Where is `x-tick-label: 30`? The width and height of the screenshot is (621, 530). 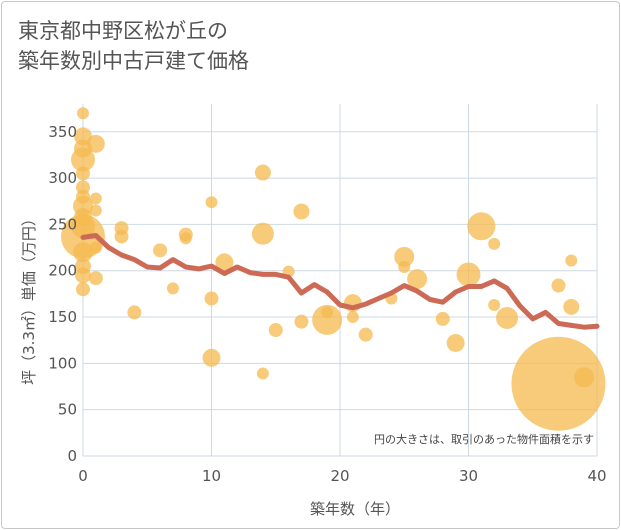 x-tick-label: 30 is located at coordinates (468, 476).